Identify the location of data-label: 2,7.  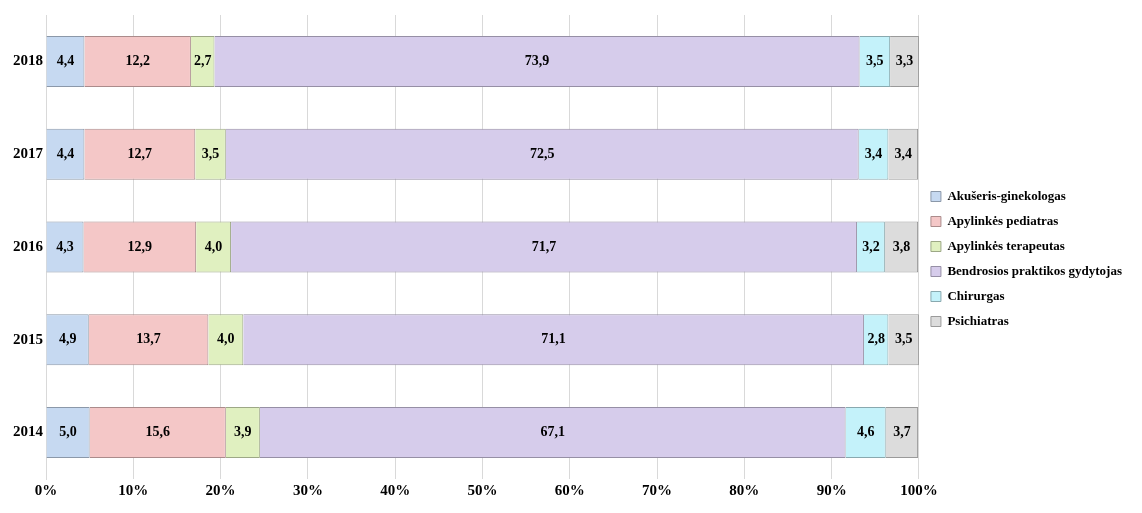
(202, 61).